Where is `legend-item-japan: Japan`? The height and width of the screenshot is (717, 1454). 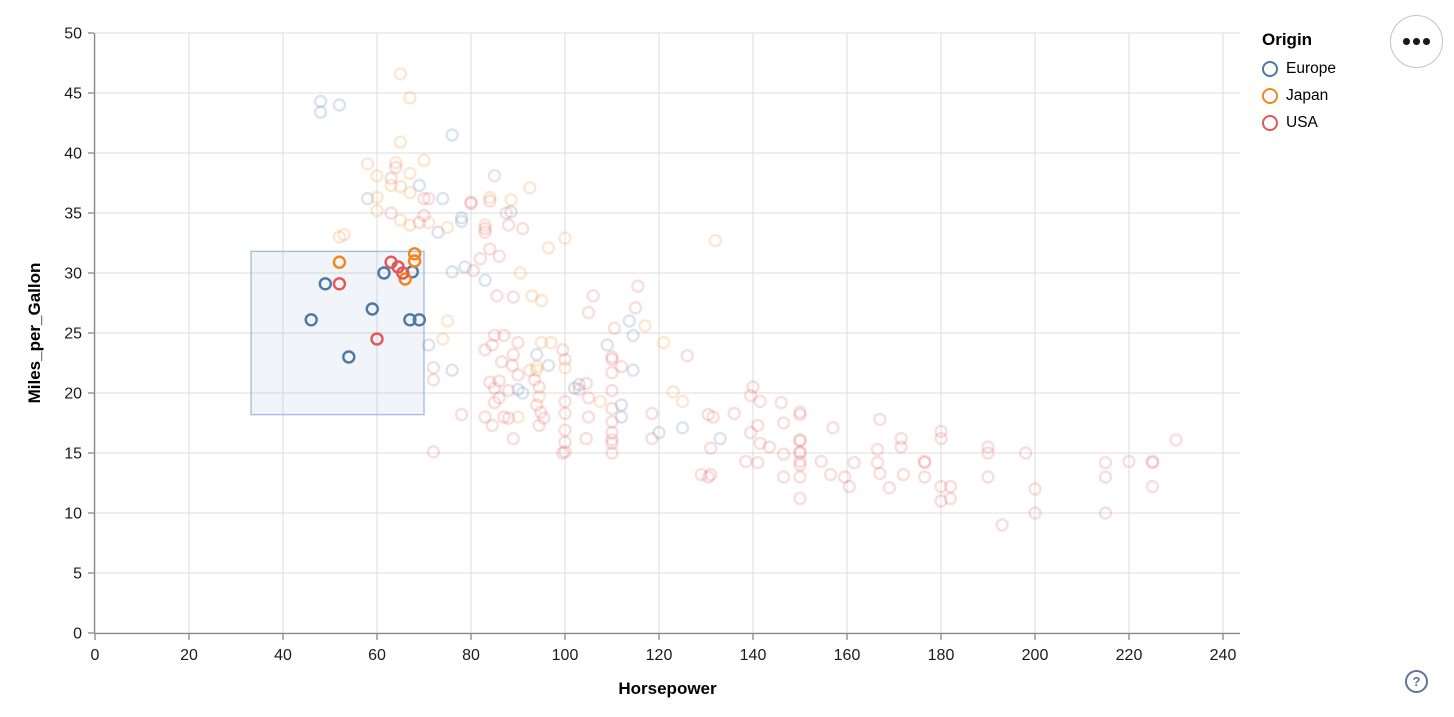 legend-item-japan: Japan is located at coordinates (1299, 96).